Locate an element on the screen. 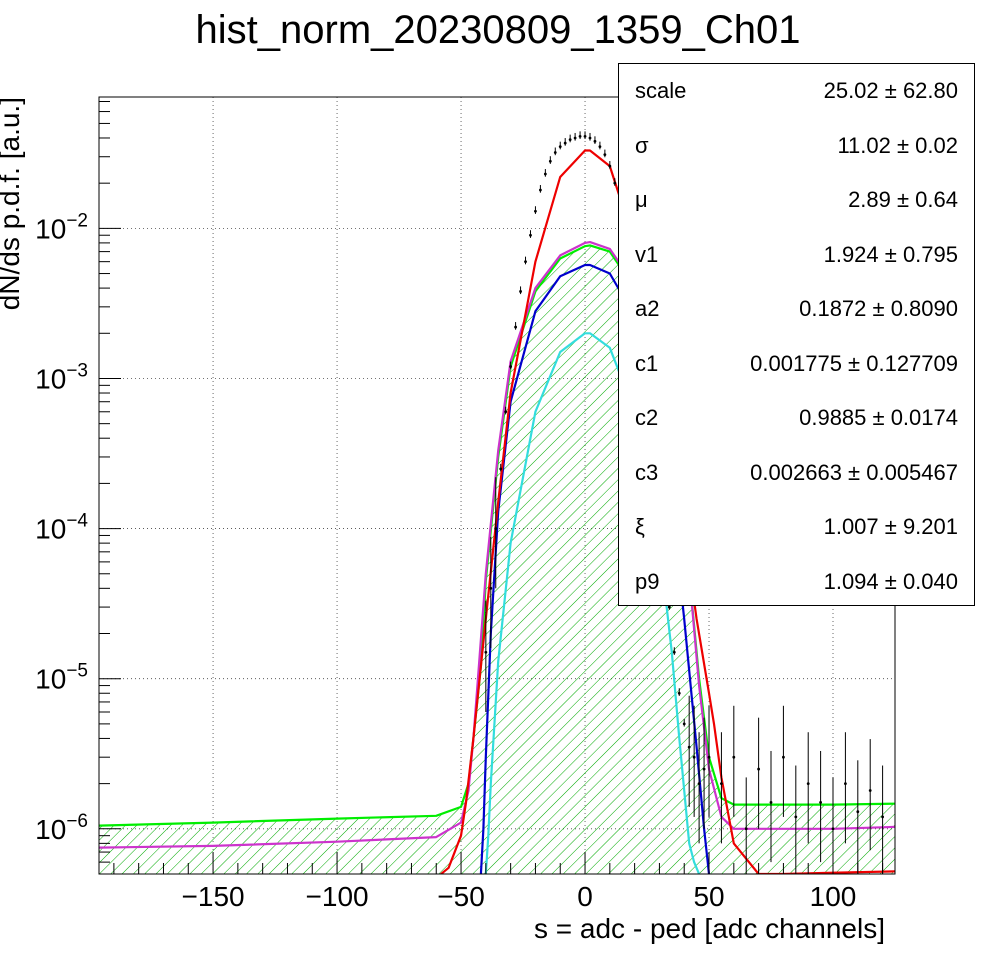 The width and height of the screenshot is (996, 972). stat-row: c3 0.002663 ± 0.005467 is located at coordinates (796, 475).